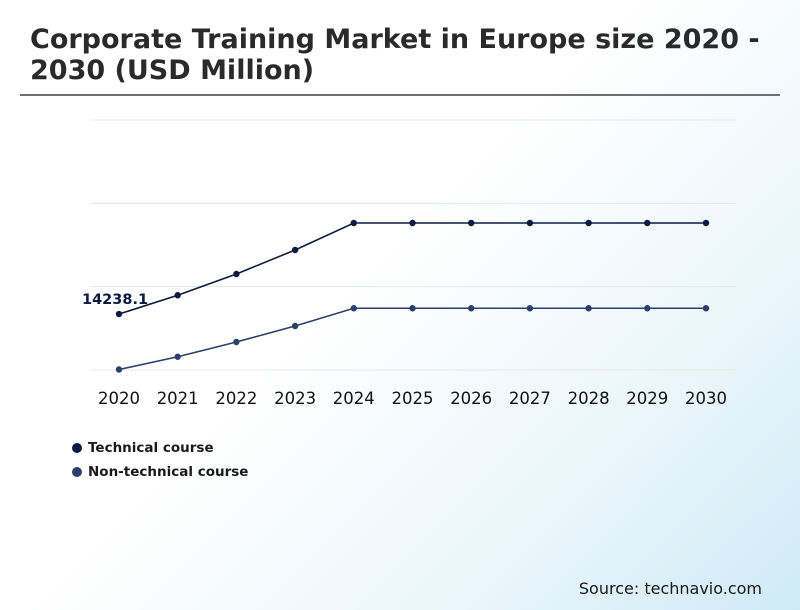 This screenshot has height=610, width=800. What do you see at coordinates (178, 398) in the screenshot?
I see `x-tick-label: 2021` at bounding box center [178, 398].